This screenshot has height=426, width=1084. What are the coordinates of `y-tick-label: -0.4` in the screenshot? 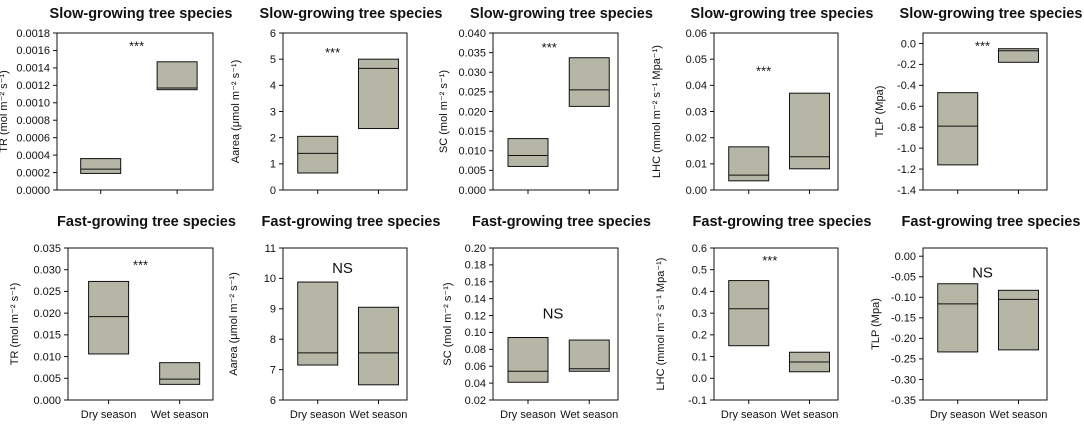 It's located at (906, 86).